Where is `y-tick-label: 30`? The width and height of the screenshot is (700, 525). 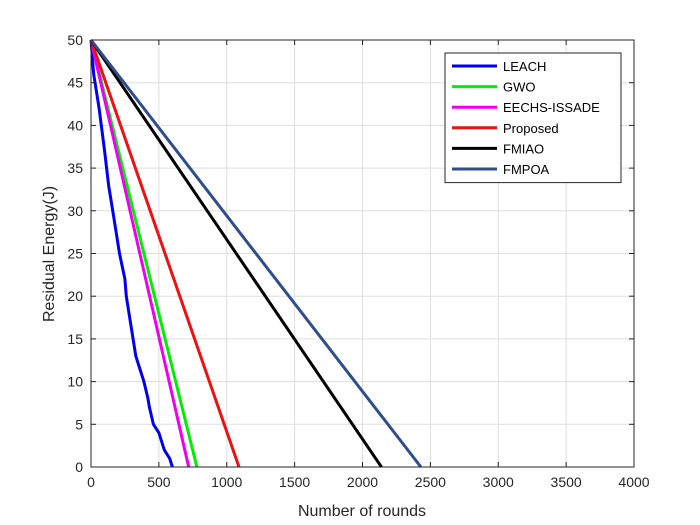 y-tick-label: 30 is located at coordinates (75, 211).